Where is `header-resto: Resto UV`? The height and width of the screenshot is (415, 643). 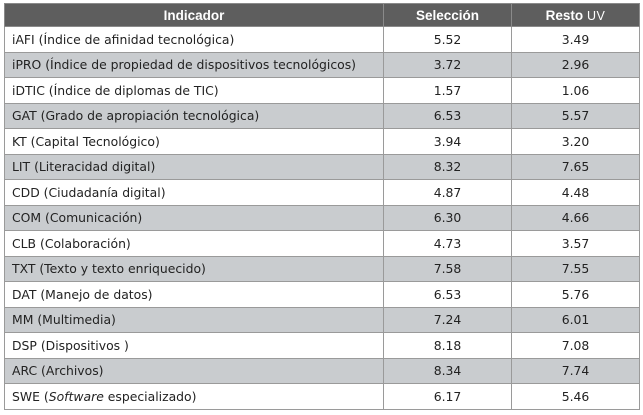 header-resto: Resto UV is located at coordinates (575, 15).